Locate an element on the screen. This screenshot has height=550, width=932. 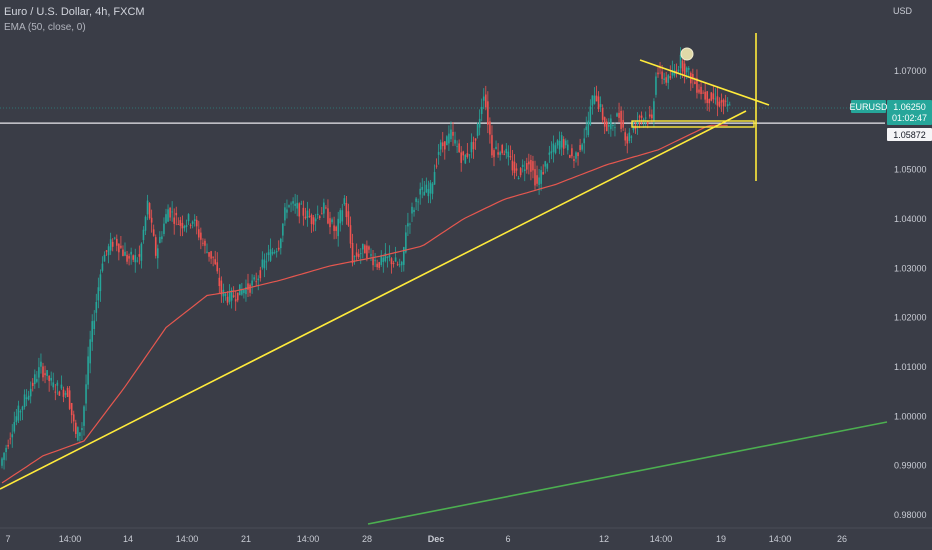
y-tick-label: 1.01000 is located at coordinates (910, 367).